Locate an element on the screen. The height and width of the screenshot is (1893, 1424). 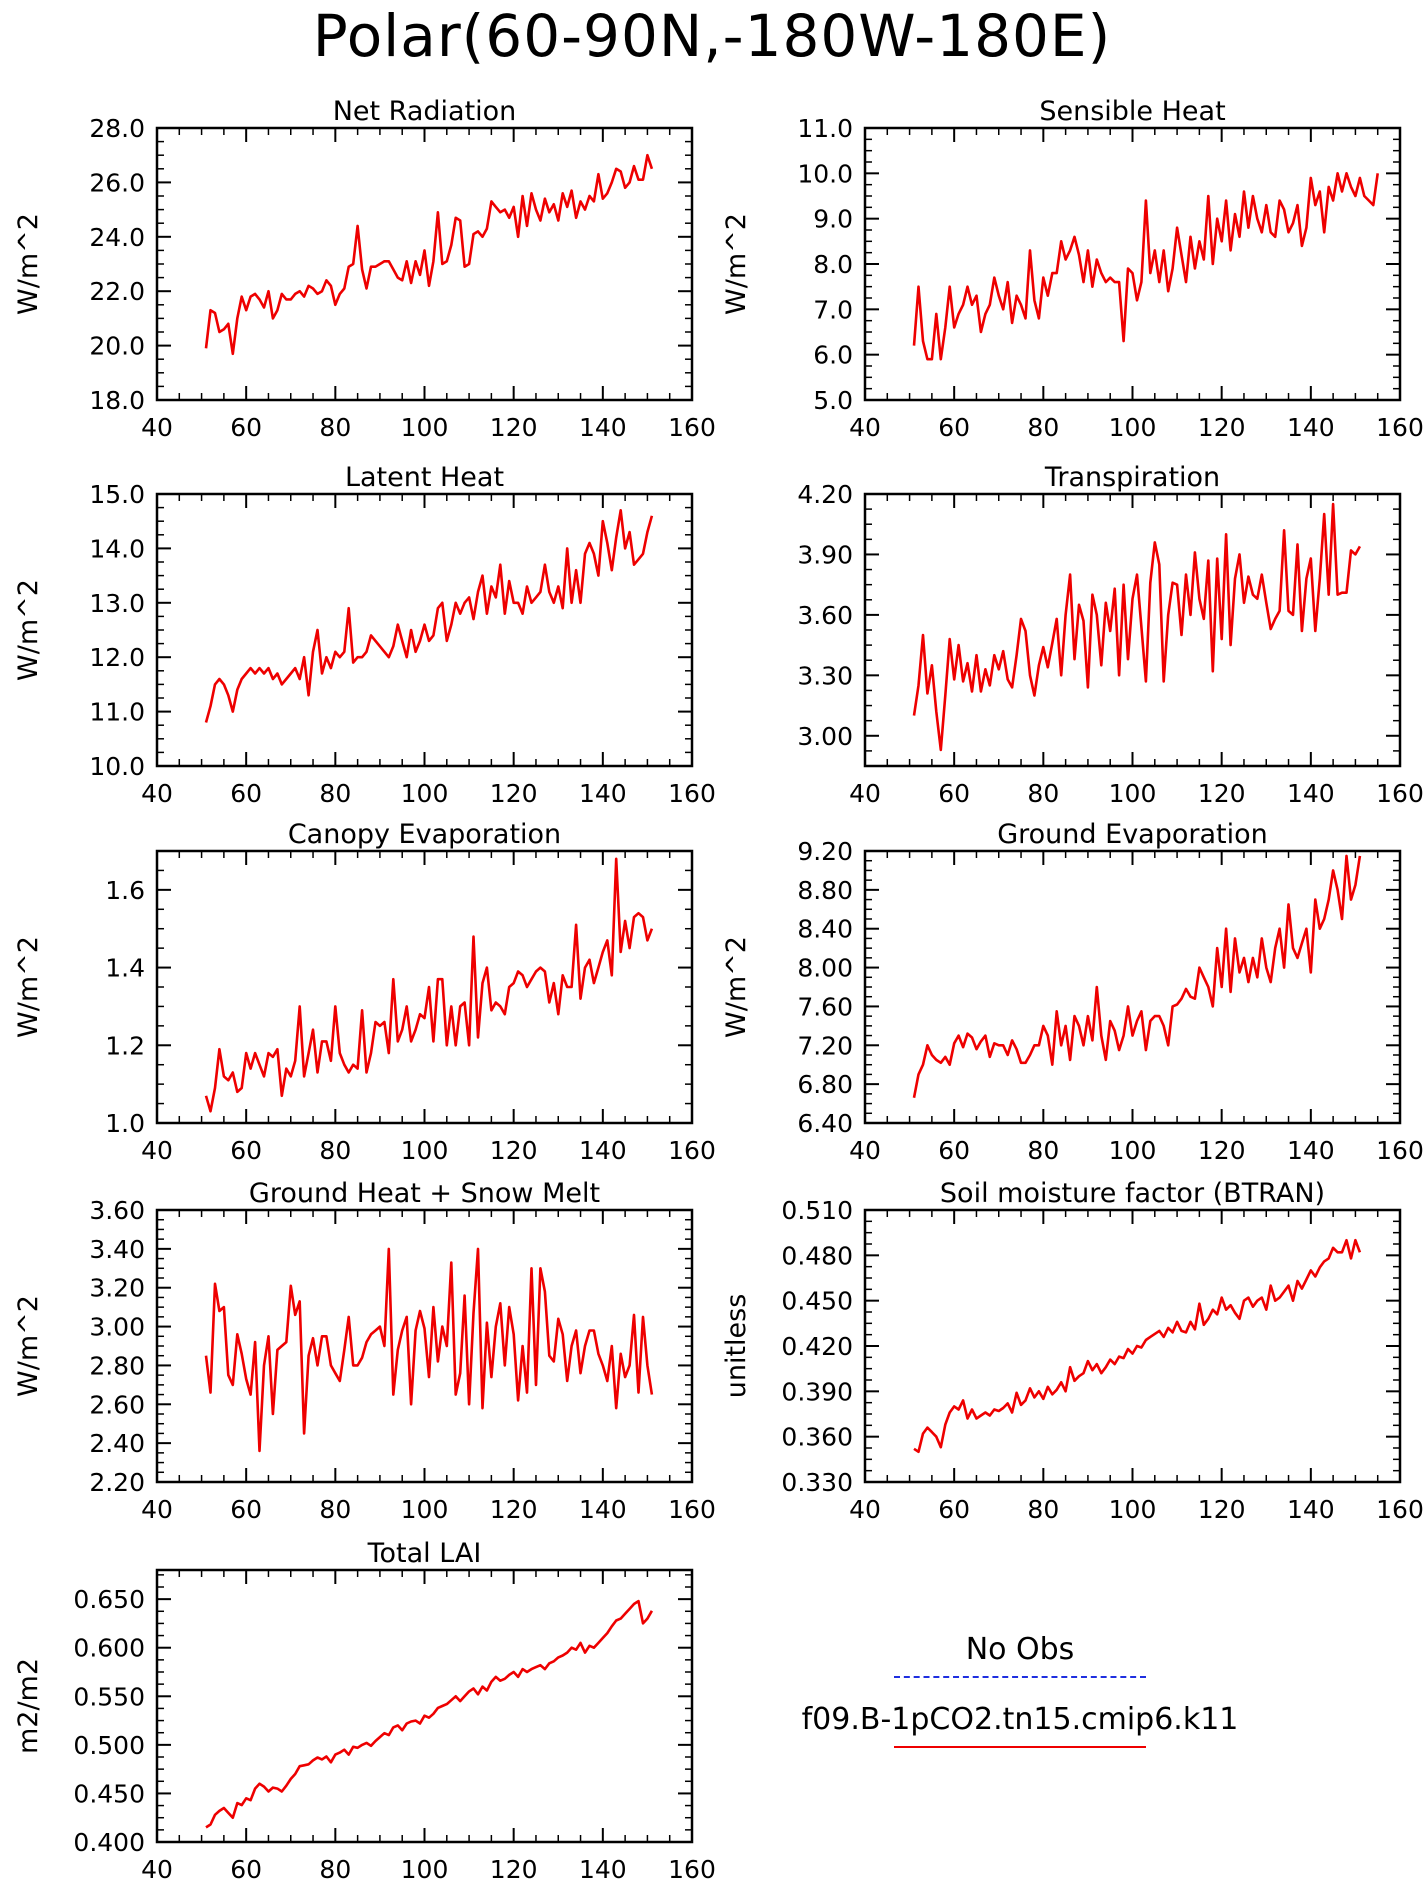
x-tick-label-2-1: 60 is located at coordinates (246, 793).